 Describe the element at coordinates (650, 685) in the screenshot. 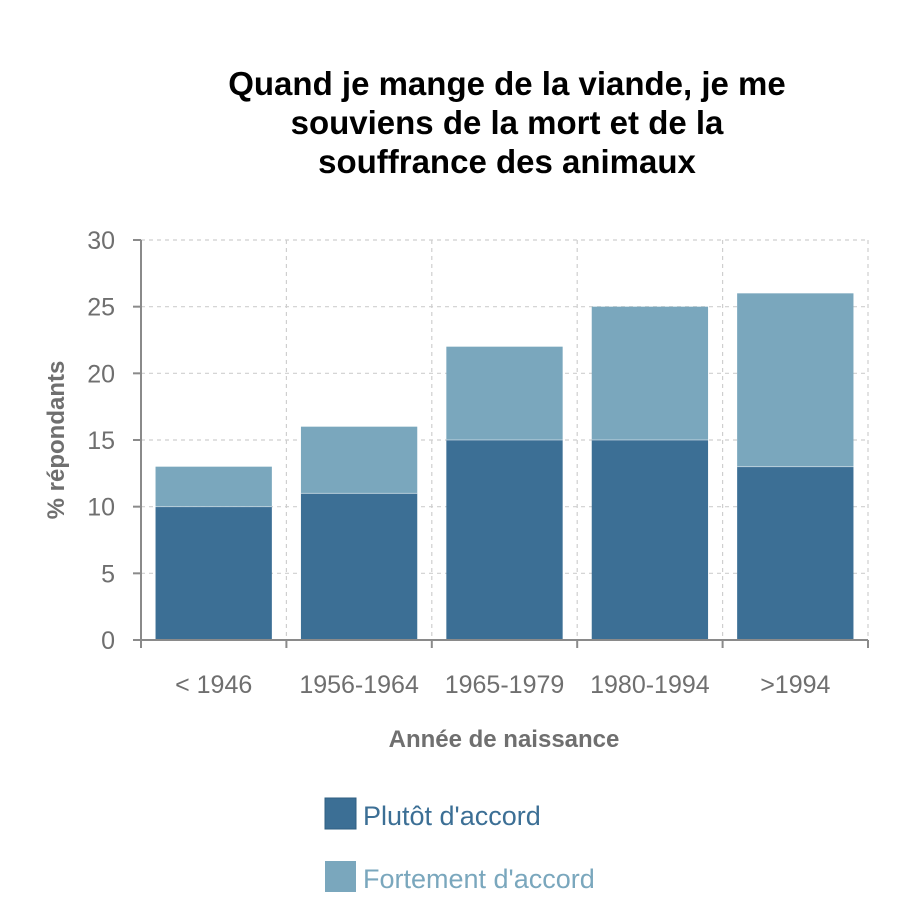

I see `x-tick-label-3: 1980-1994` at that location.